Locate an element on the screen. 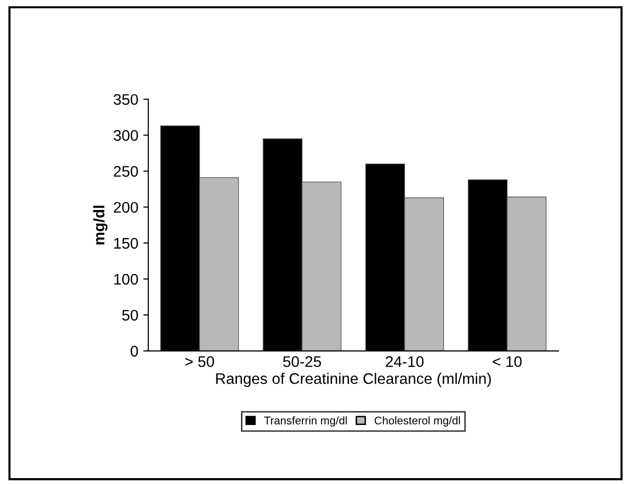 This screenshot has height=484, width=631. y-axis-title: mg/dl is located at coordinates (100, 225).